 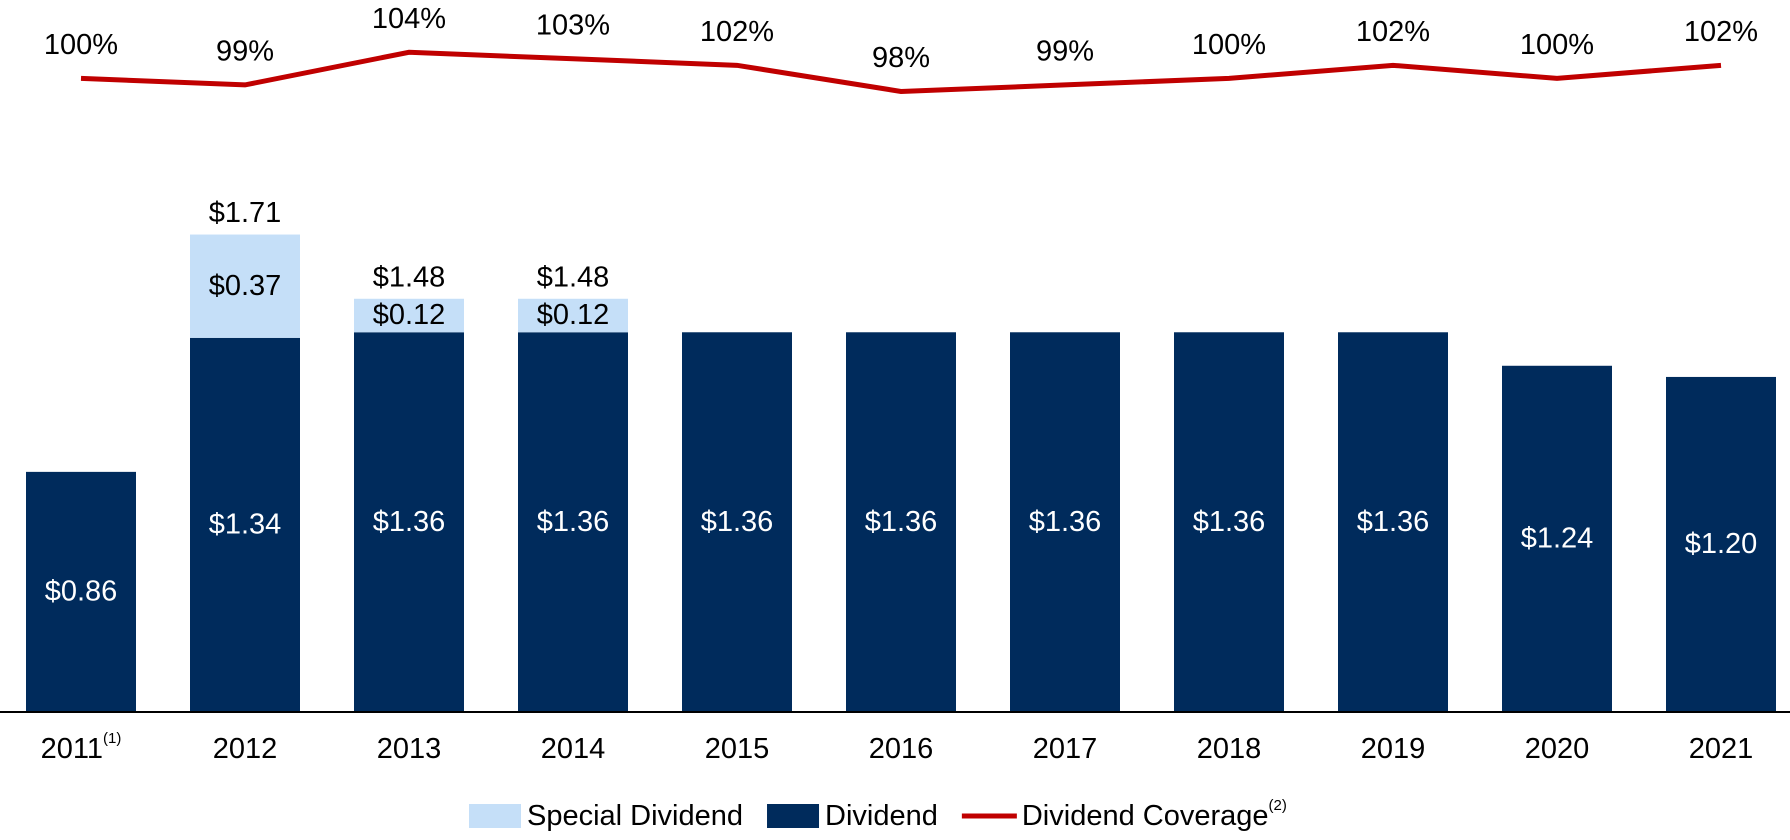 I want to click on x-tick-label: 2013, so click(x=409, y=749).